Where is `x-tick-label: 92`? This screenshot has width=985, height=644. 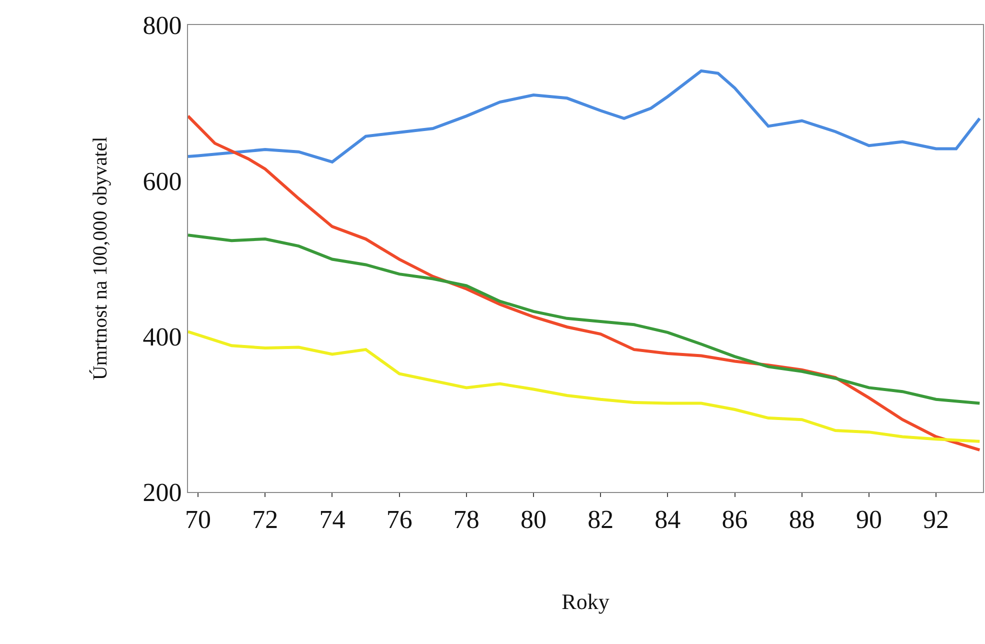 x-tick-label: 92 is located at coordinates (936, 519).